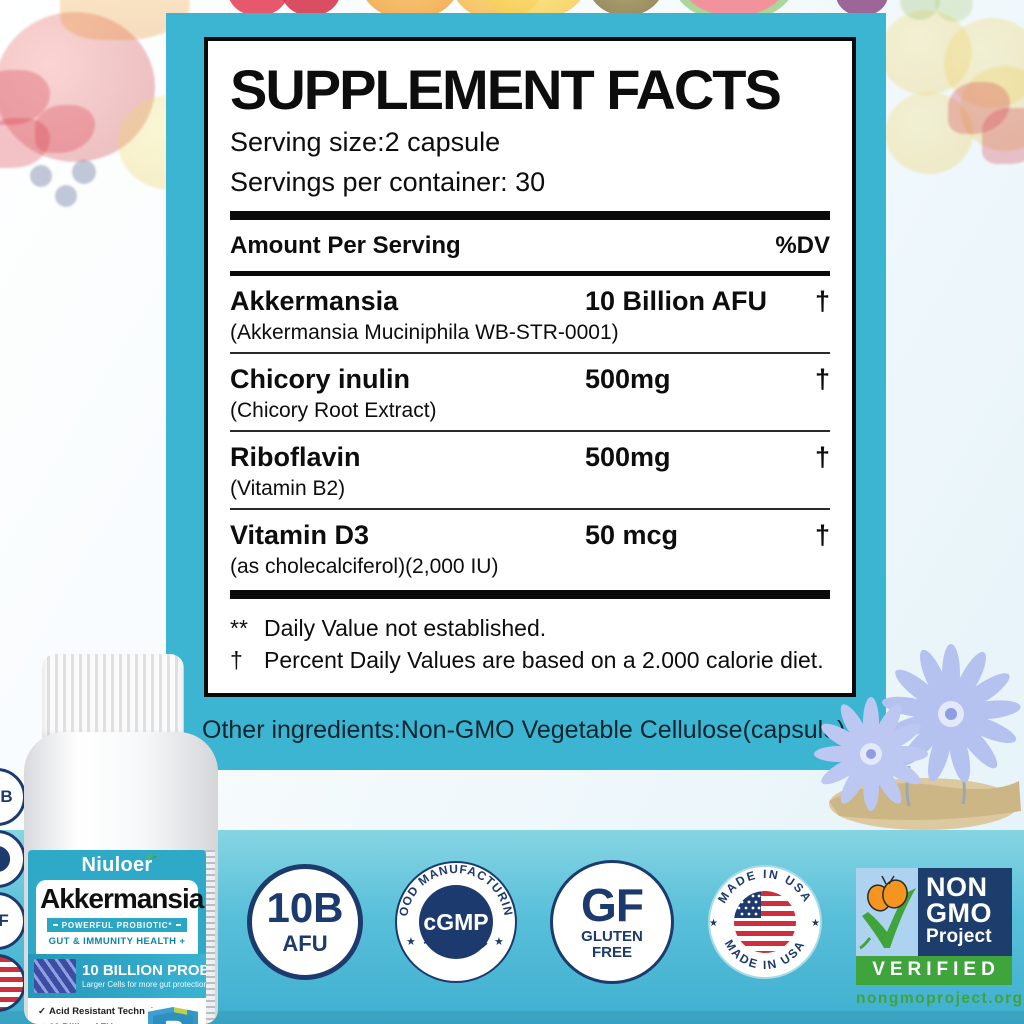 The height and width of the screenshot is (1024, 1024). What do you see at coordinates (333, 411) in the screenshot?
I see `ingredient-subtext: (Chicory Root Extract)` at bounding box center [333, 411].